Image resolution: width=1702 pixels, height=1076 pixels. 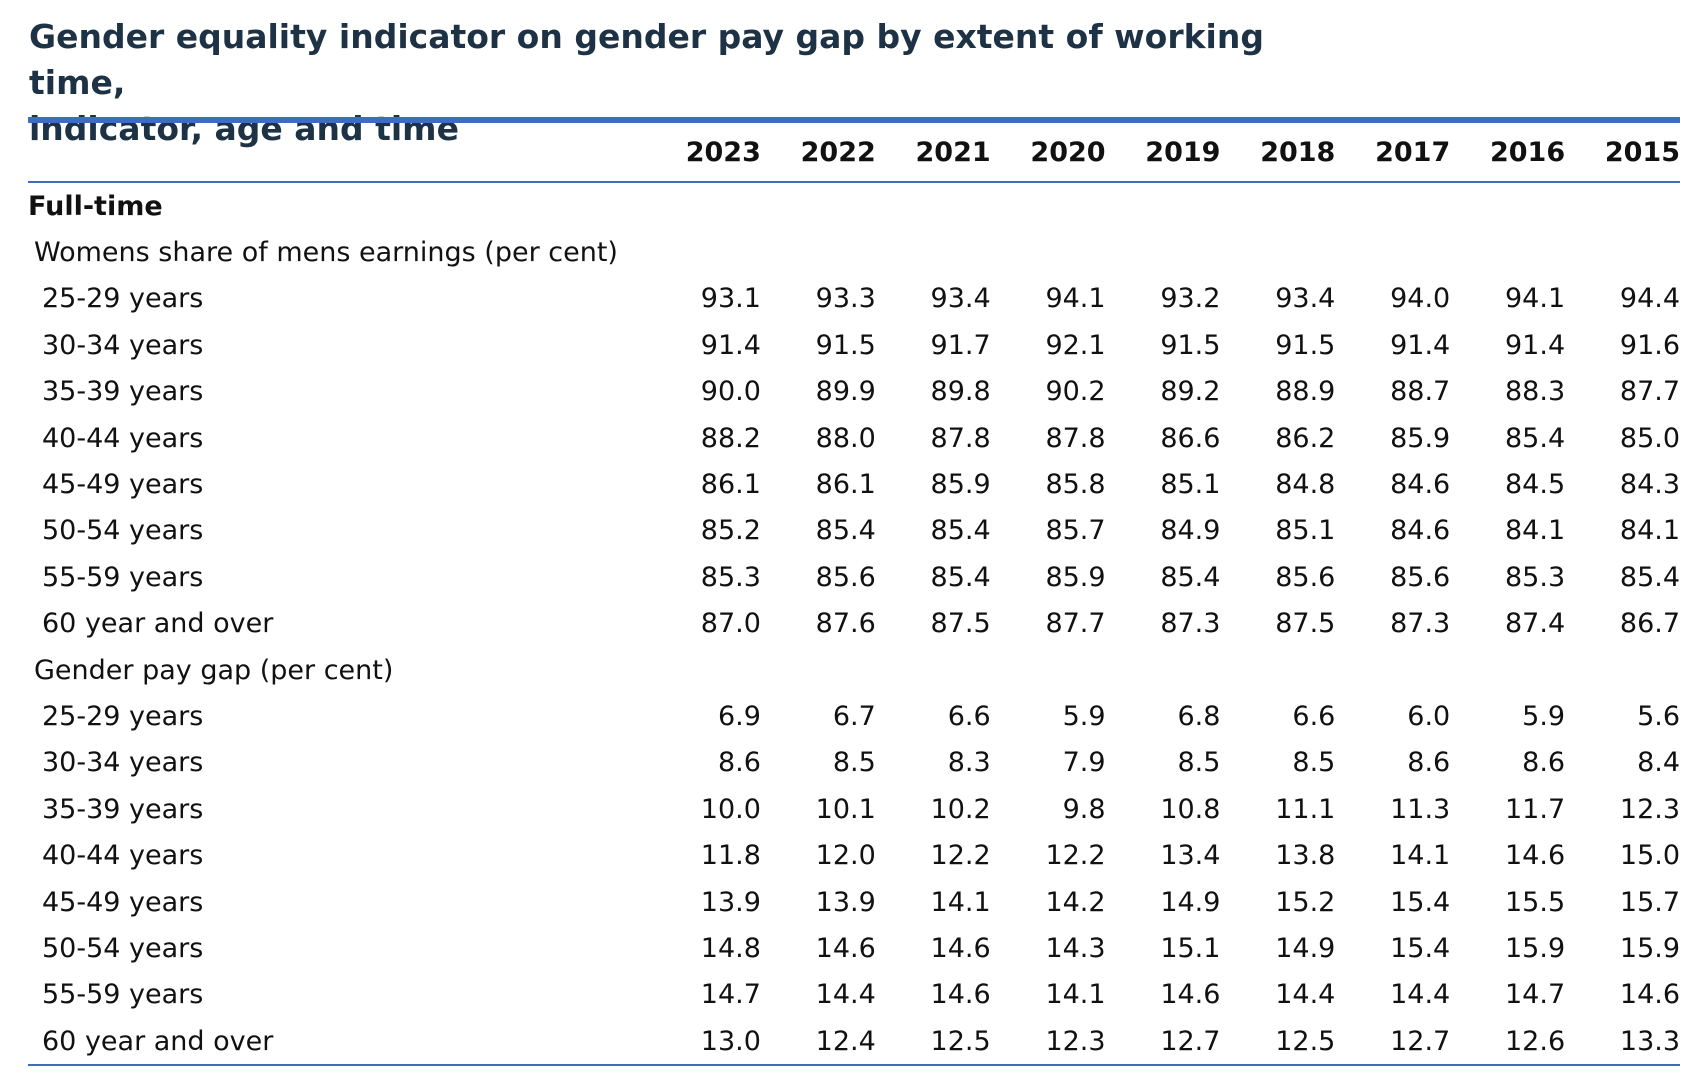 I want to click on table-cell: 84.1, so click(x=1535, y=531).